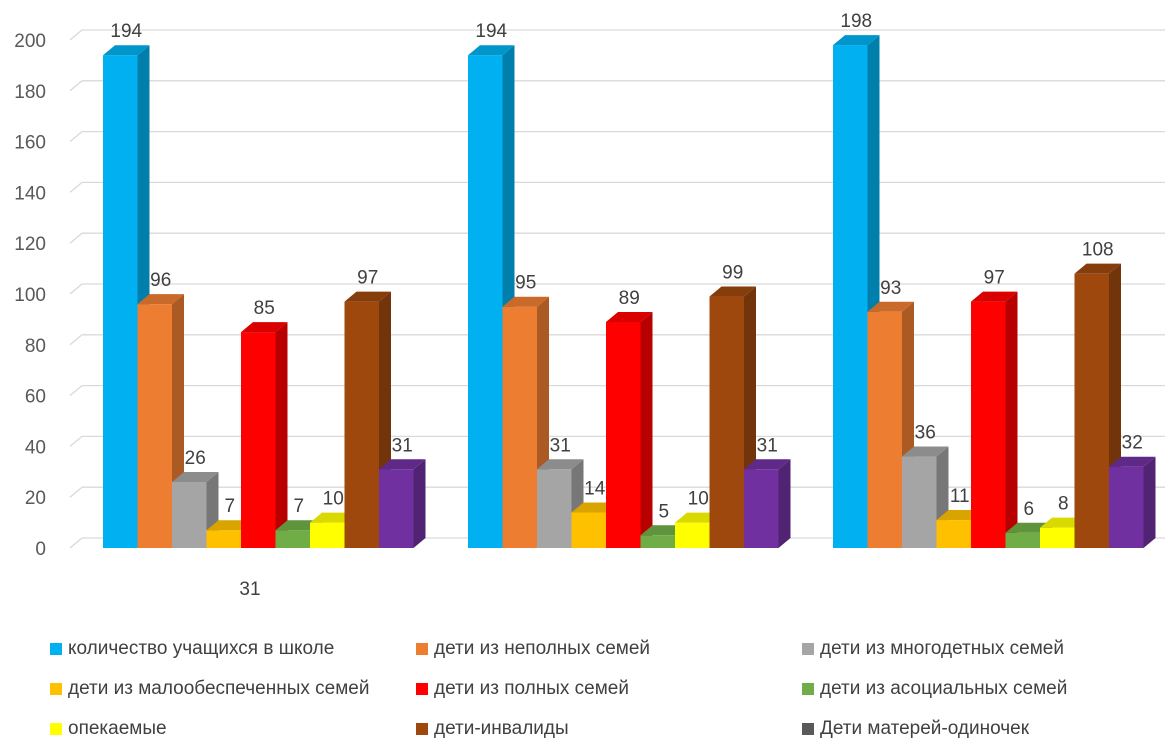 This screenshot has height=747, width=1176. I want to click on data-label: 8, so click(1063, 504).